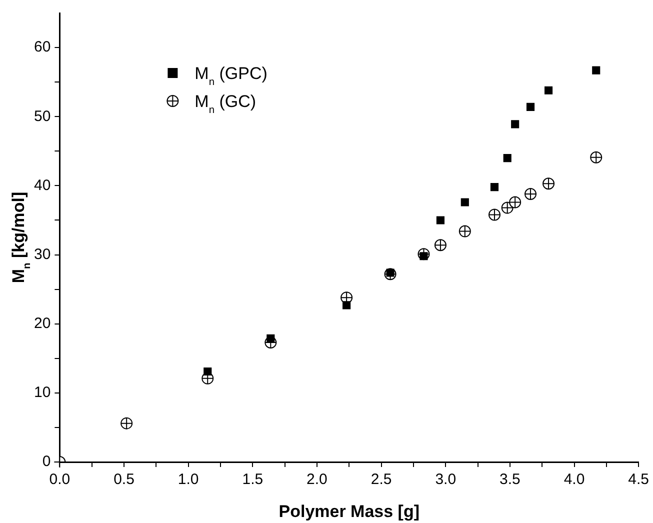  I want to click on y-tick-label: 30, so click(42, 254).